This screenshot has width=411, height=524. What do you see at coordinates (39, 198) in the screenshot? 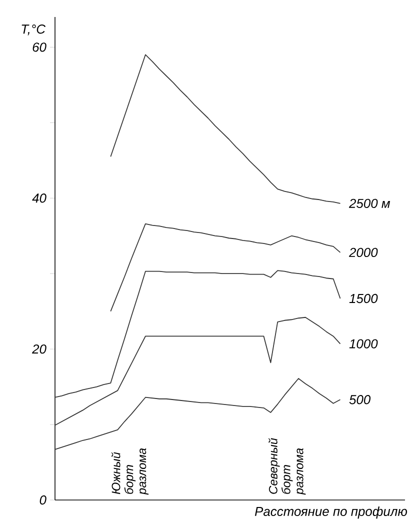
I see `y-tick-label: 40` at bounding box center [39, 198].